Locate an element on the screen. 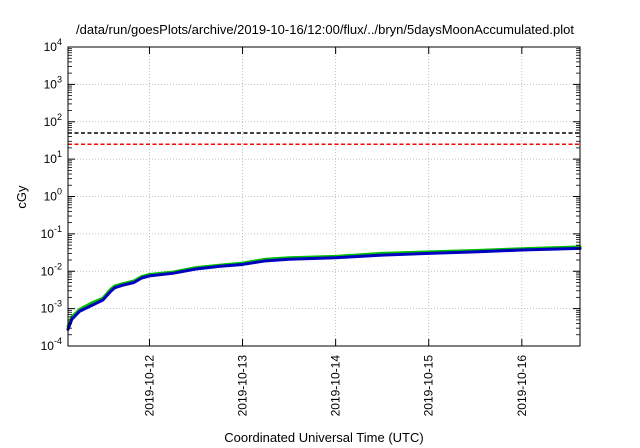 This screenshot has width=640, height=448. y-axis-label: cGy is located at coordinates (21, 197).